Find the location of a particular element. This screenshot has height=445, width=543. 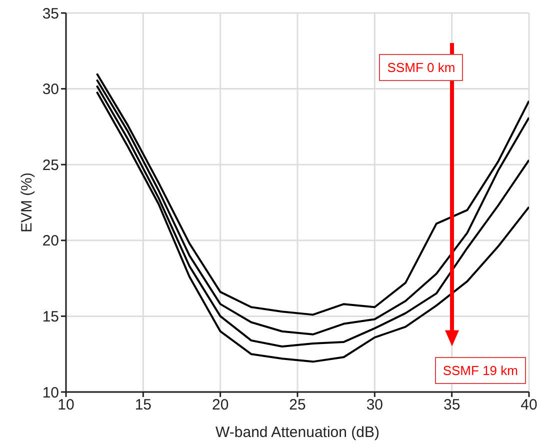

y-tick-label: 15 is located at coordinates (50, 317).